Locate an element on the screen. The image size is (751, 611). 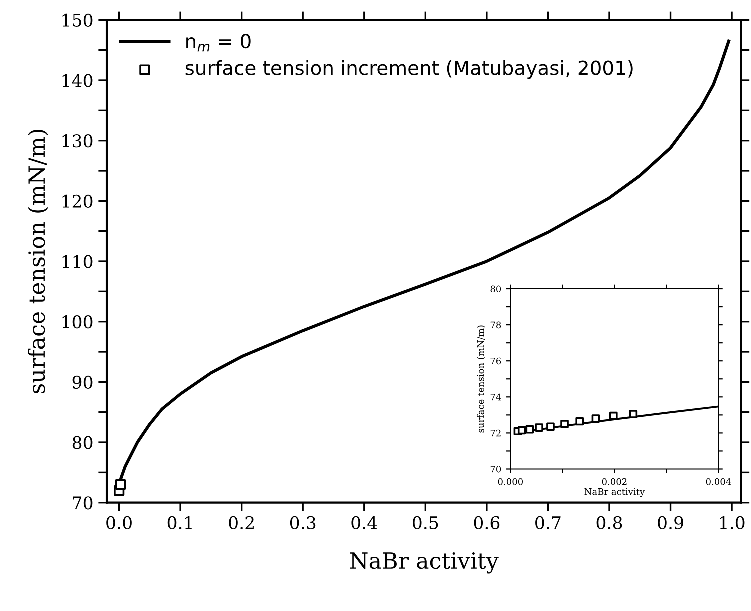
x-tick-label: 0.6 is located at coordinates (487, 523).